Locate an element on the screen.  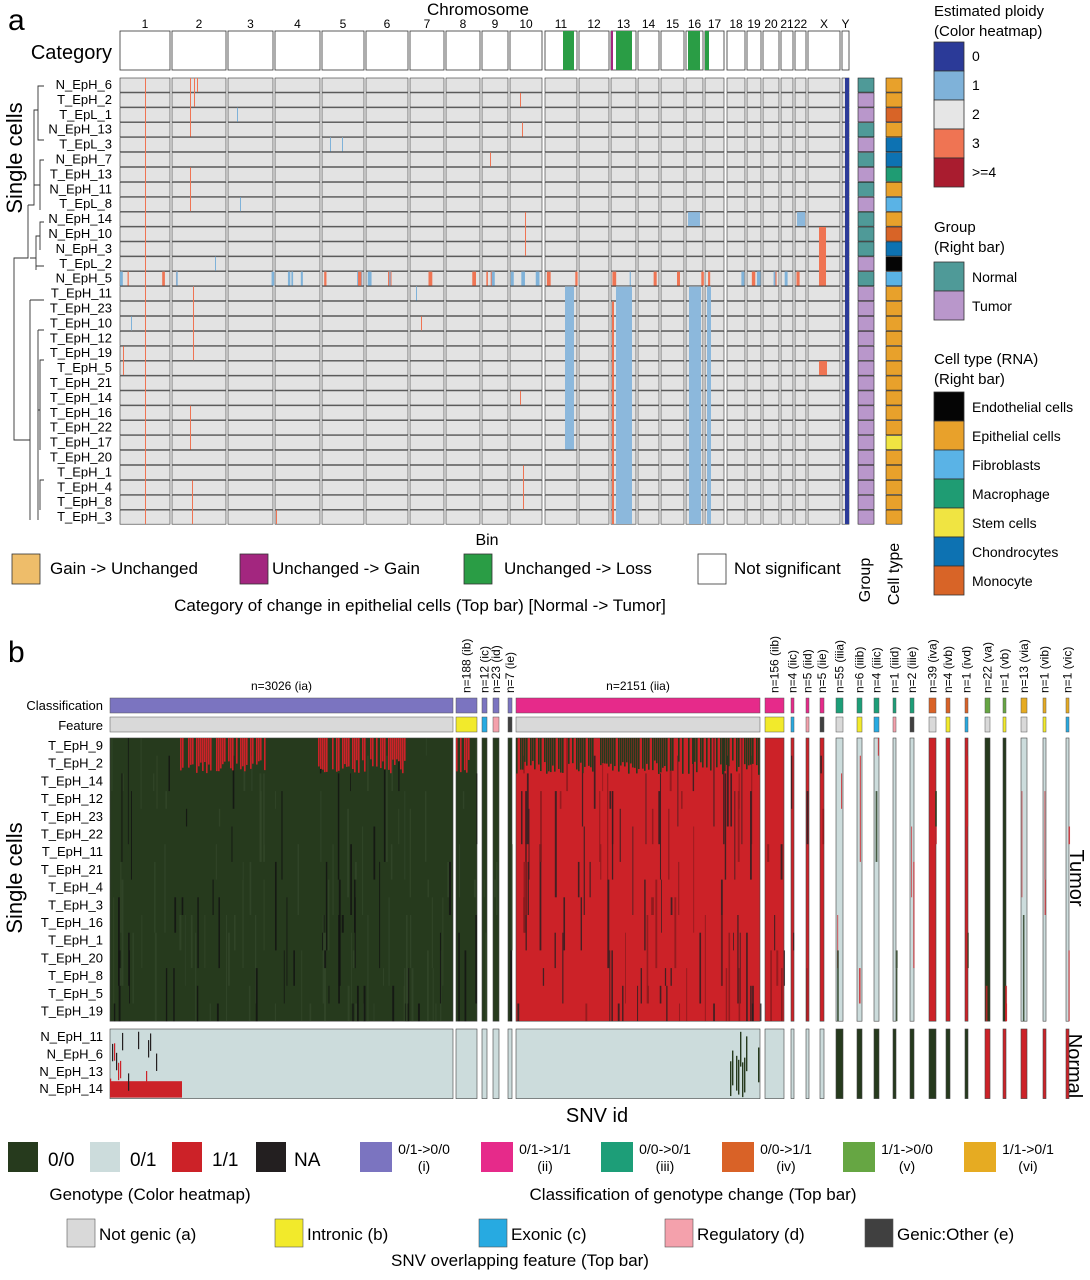
tumor-cell-label: T_EpH_3 is located at coordinates (75, 904).